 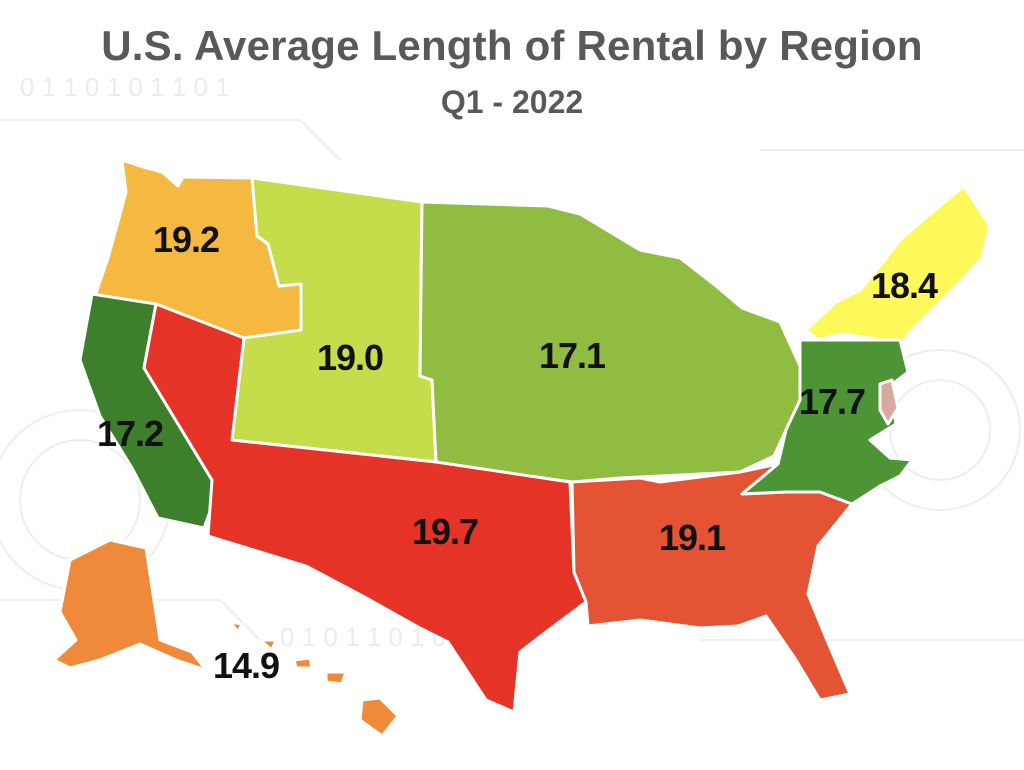 I want to click on label-california: 17.2, so click(x=130, y=433).